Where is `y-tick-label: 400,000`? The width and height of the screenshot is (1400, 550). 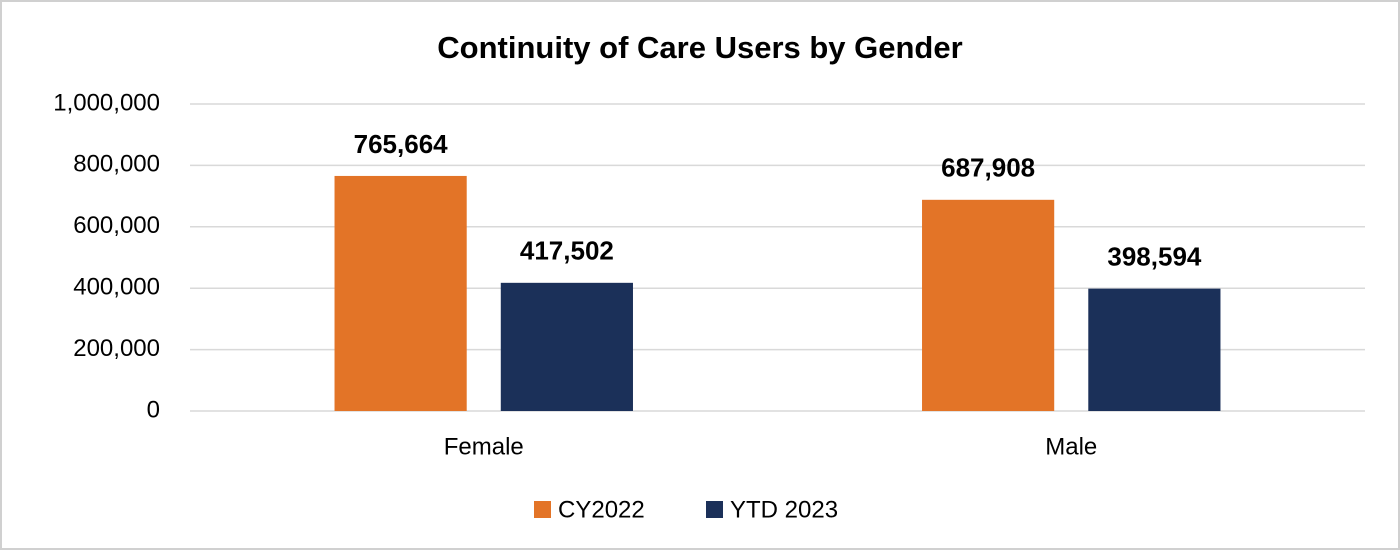 y-tick-label: 400,000 is located at coordinates (116, 287).